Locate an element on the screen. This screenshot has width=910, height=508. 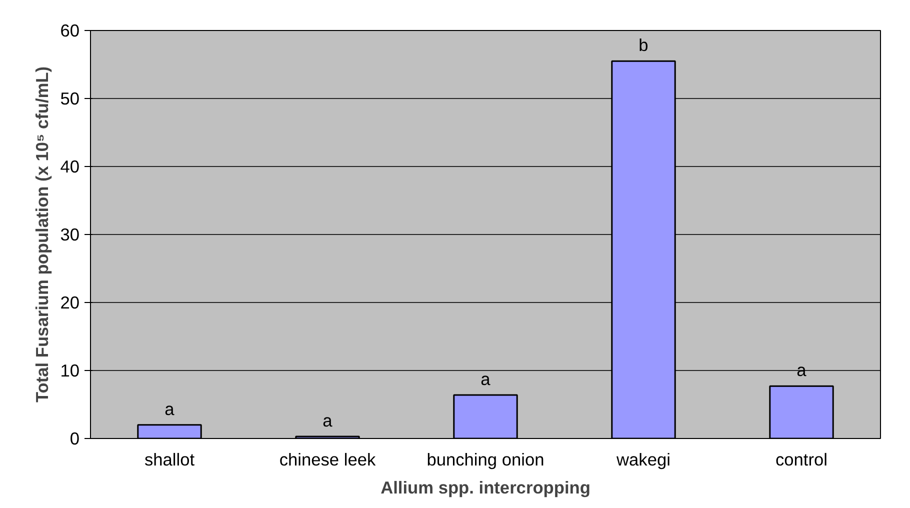
x-tick-label: shallot is located at coordinates (169, 460).